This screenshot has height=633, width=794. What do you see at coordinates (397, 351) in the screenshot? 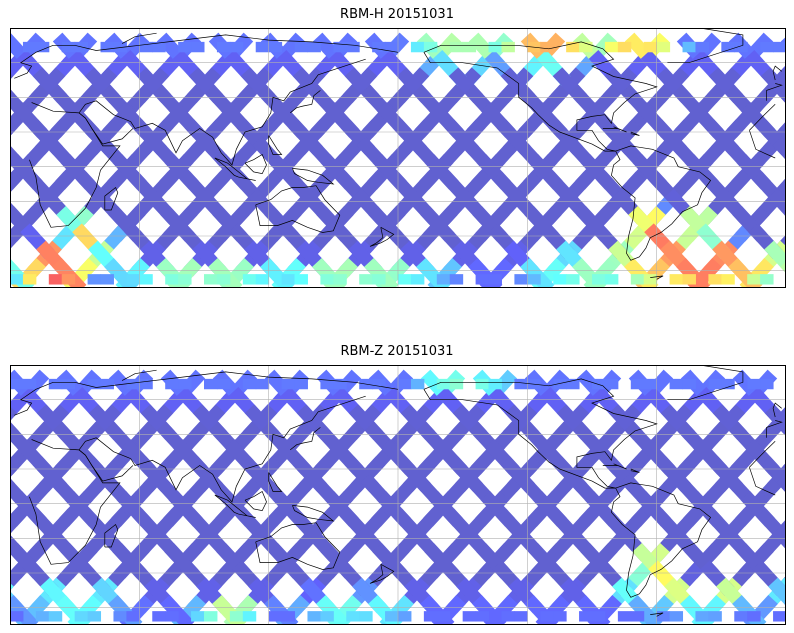
I see `panel-title-bottom: RBM-Z 20151031` at bounding box center [397, 351].